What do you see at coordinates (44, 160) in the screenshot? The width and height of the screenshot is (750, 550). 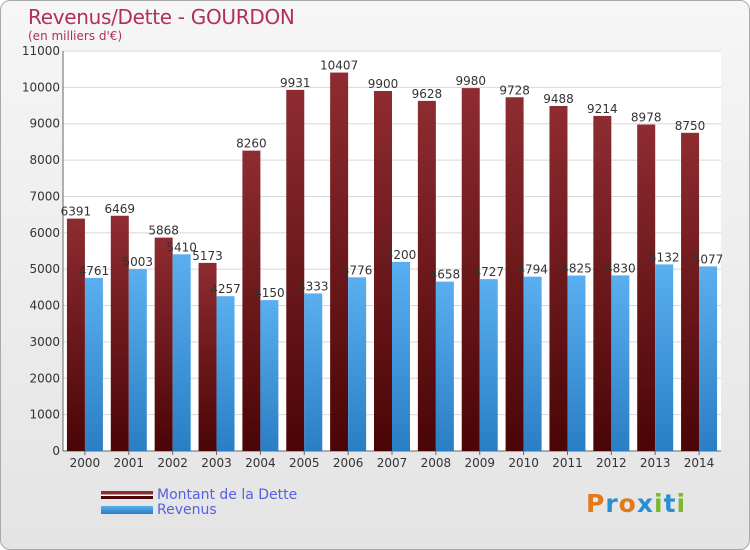 I see `y-tick-label: 8000` at bounding box center [44, 160].